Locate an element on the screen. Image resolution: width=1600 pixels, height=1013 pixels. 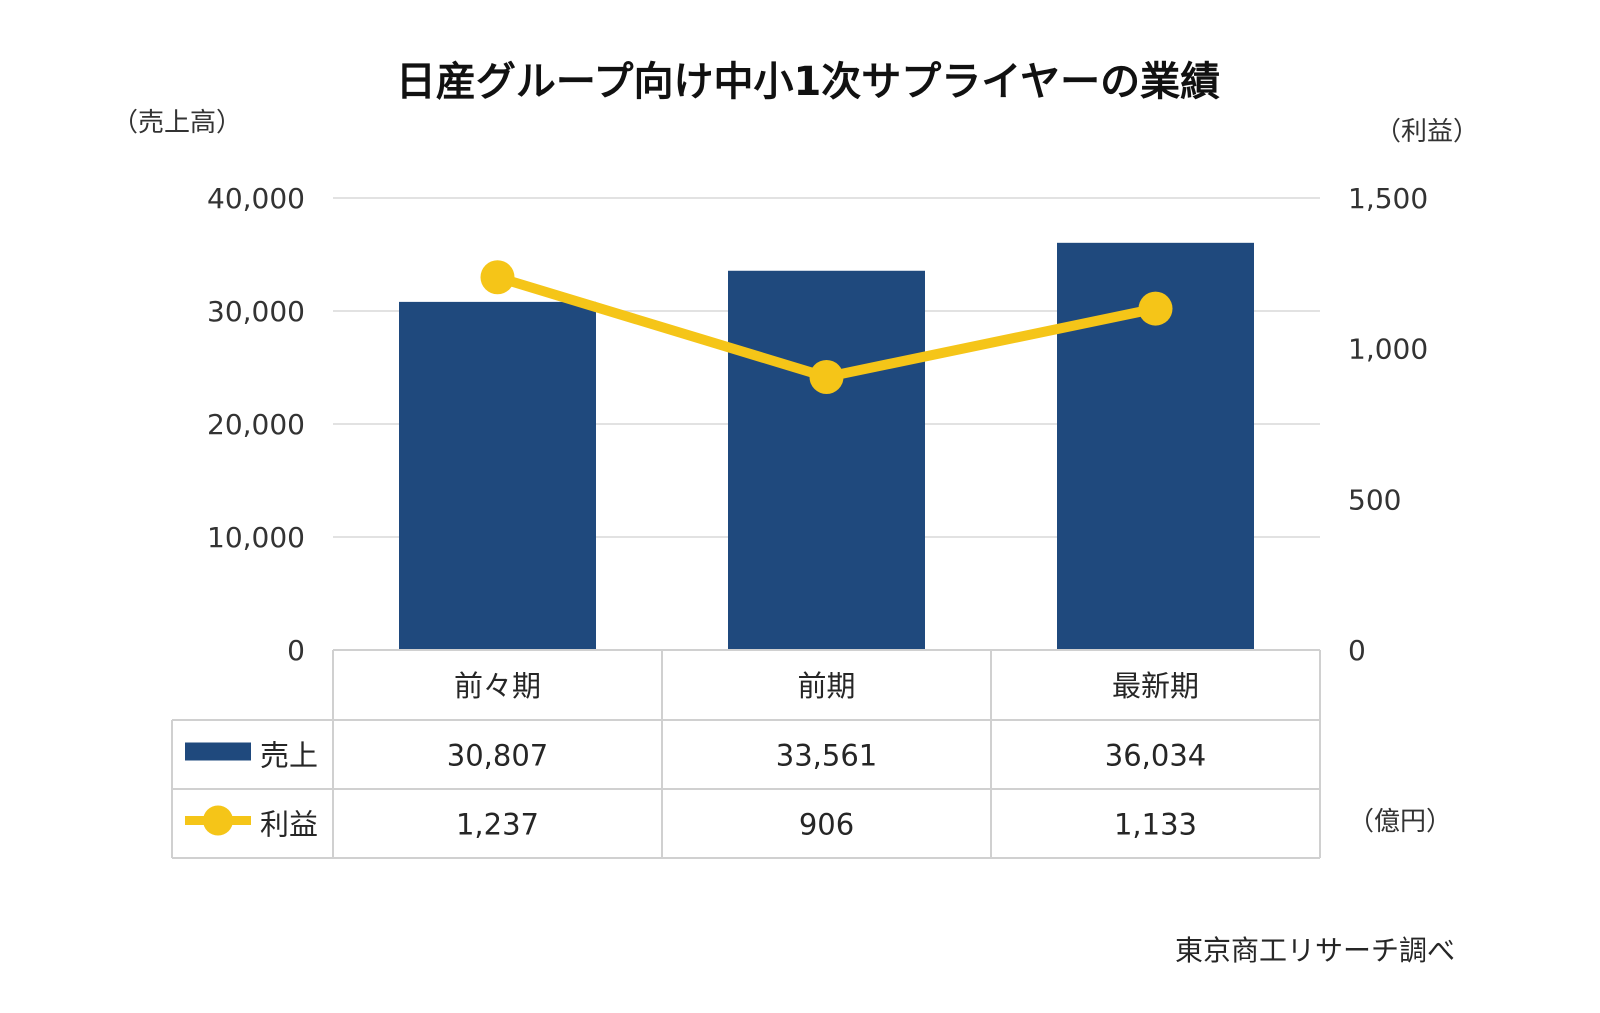
legend-label: 売上 is located at coordinates (289, 756).